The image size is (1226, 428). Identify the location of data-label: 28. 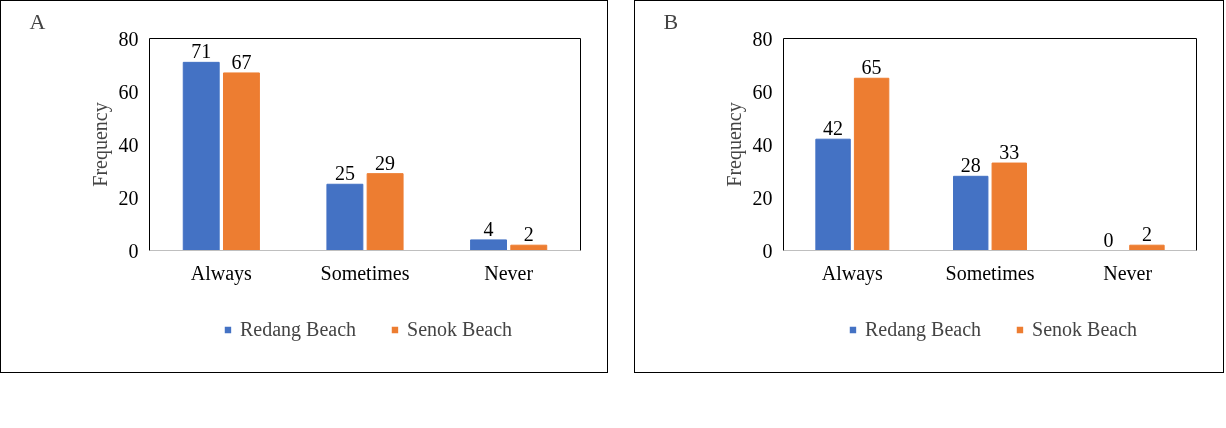
(970, 165).